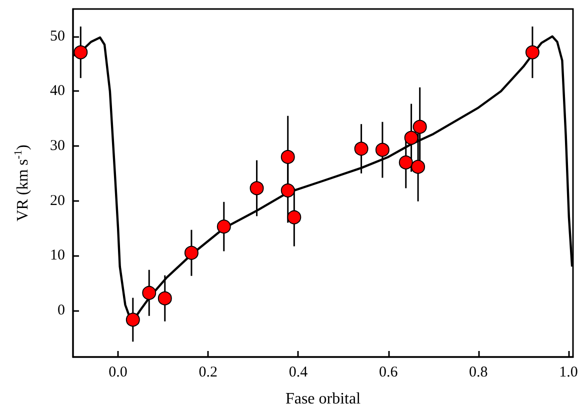 The image size is (583, 412). I want to click on x-tick-label: 1.0, so click(568, 372).